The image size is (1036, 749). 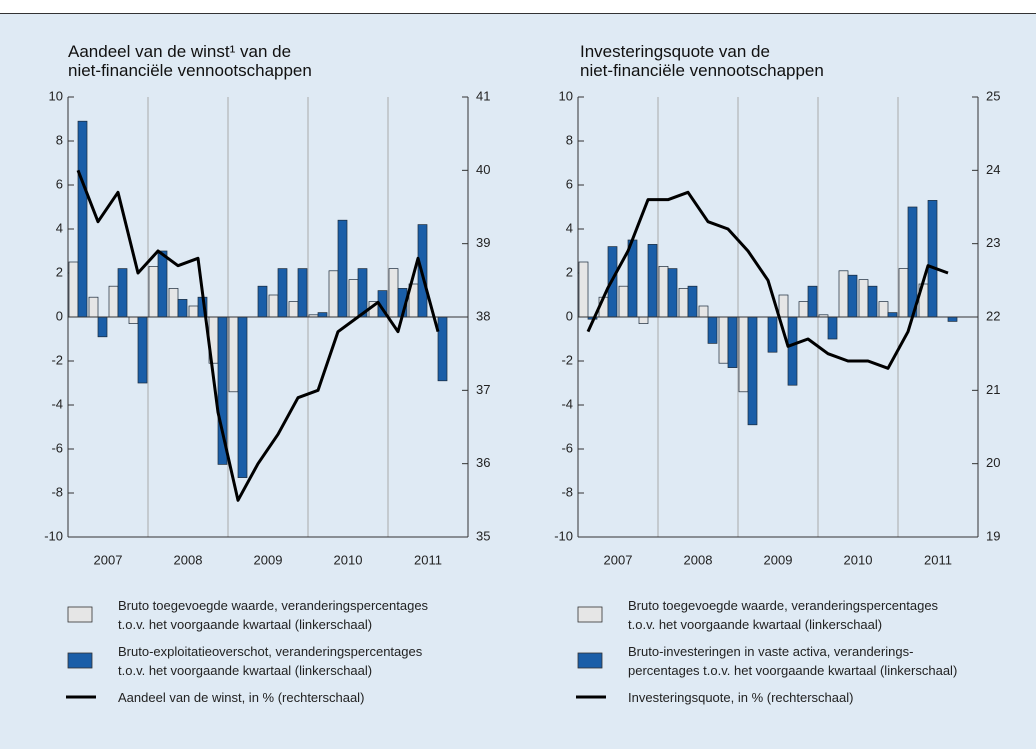 What do you see at coordinates (57, 447) in the screenshot?
I see `y-tick-label: -6` at bounding box center [57, 447].